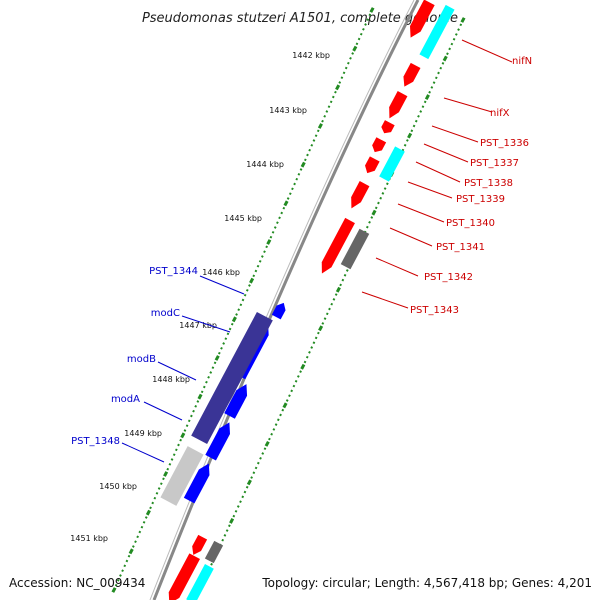 Image resolution: width=600 pixels, height=600 pixels. I want to click on gene-label: modC, so click(165, 313).